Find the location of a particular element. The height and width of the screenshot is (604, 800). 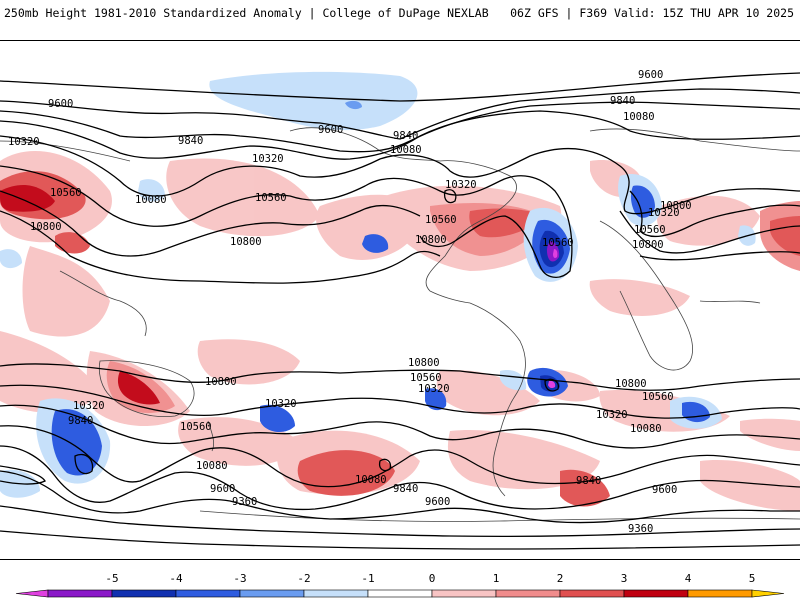

colorbar-tick-label: -3 is located at coordinates (239, 578).